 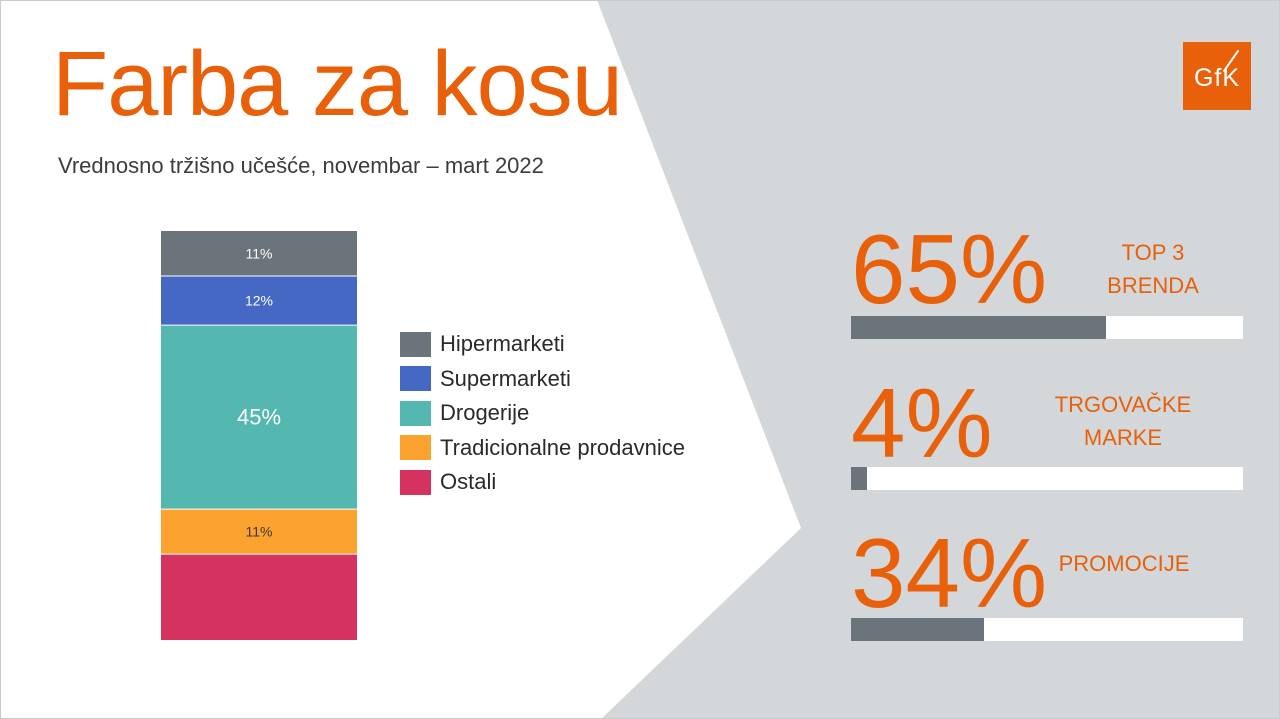 I want to click on logo-text: GfK, so click(x=1217, y=78).